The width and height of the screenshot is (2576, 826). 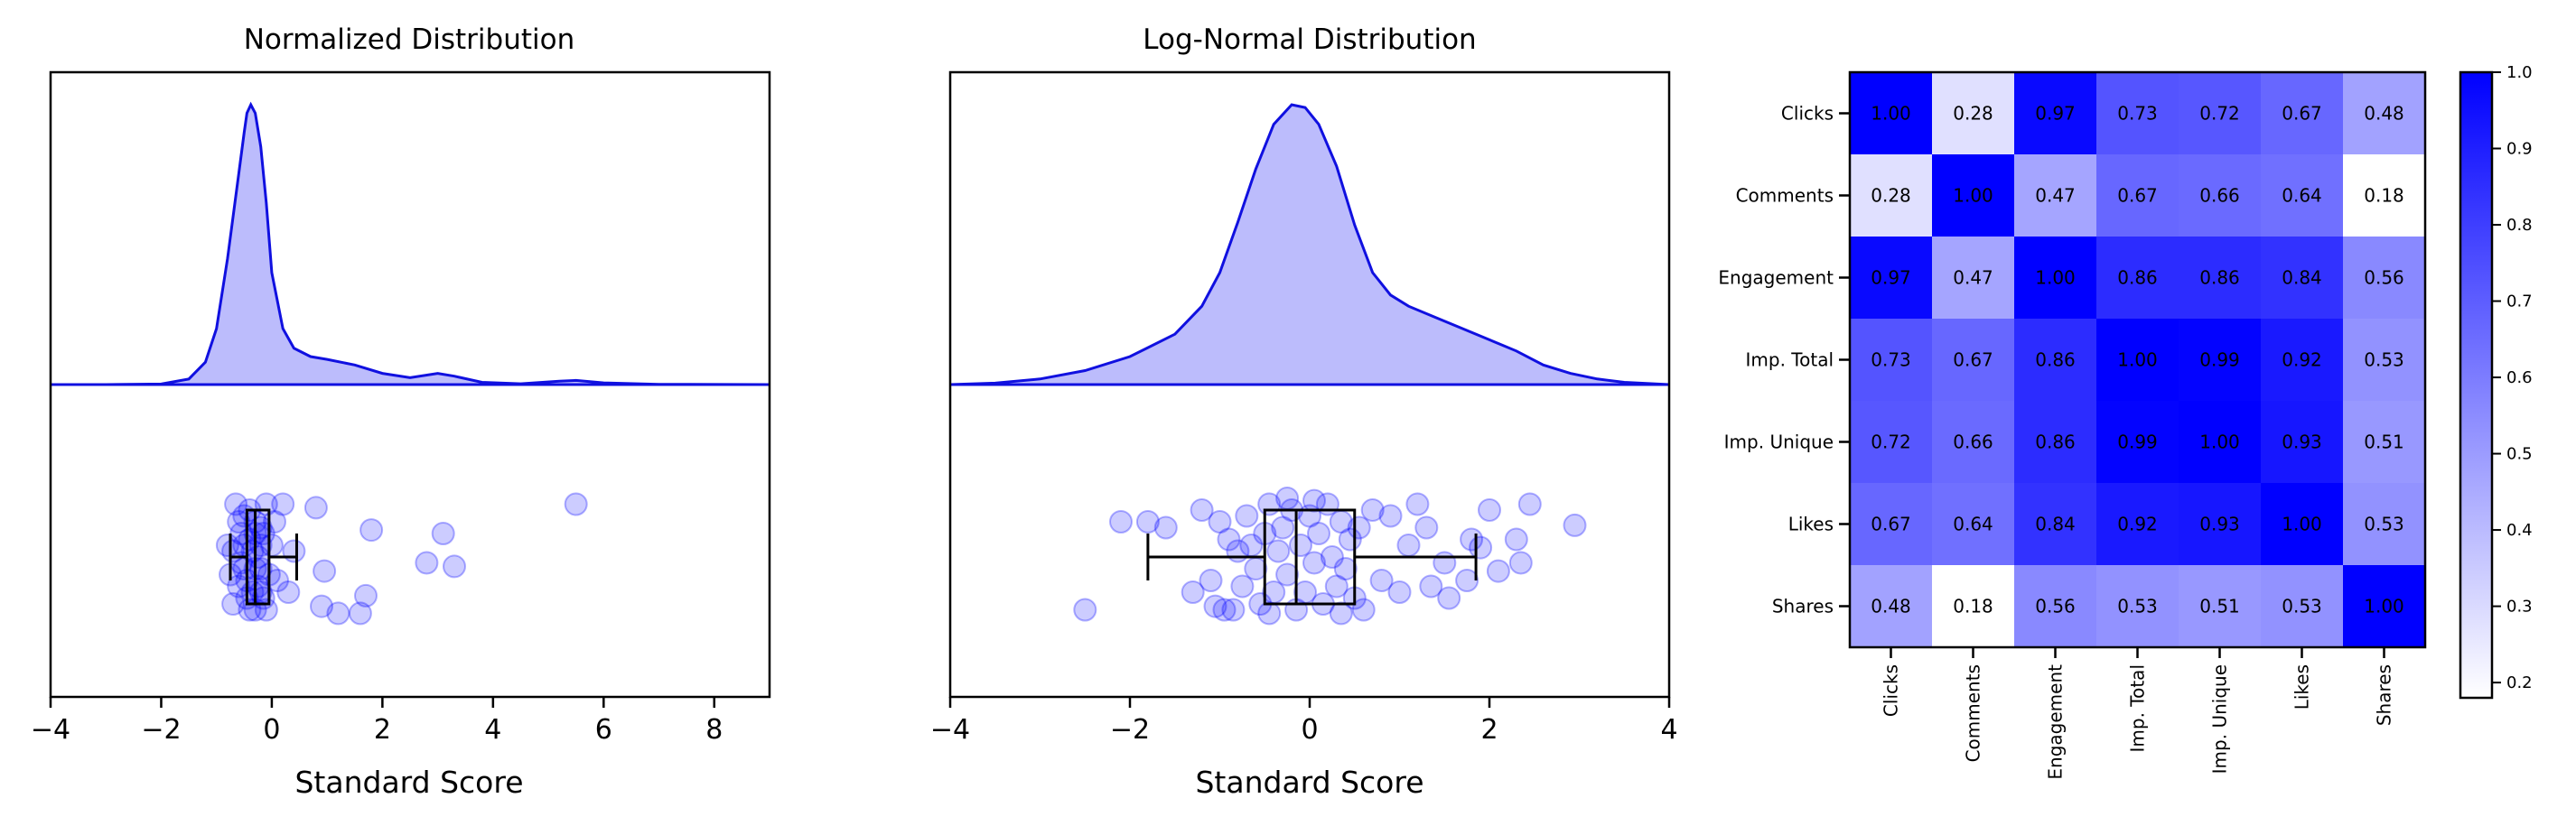 What do you see at coordinates (1489, 730) in the screenshot?
I see `x-tick-label: 2` at bounding box center [1489, 730].